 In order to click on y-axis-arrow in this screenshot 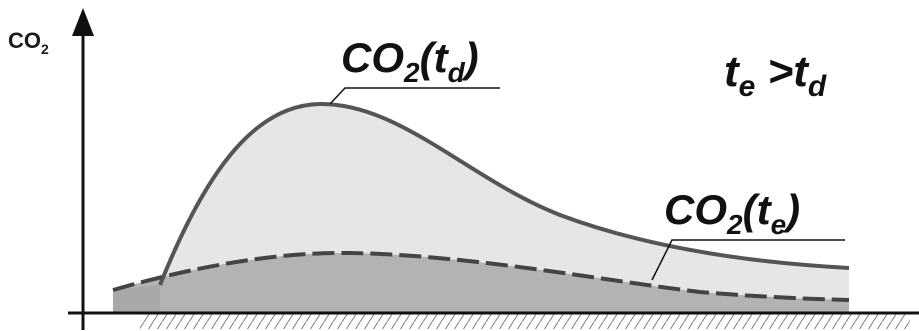, I will do `click(83, 22)`.